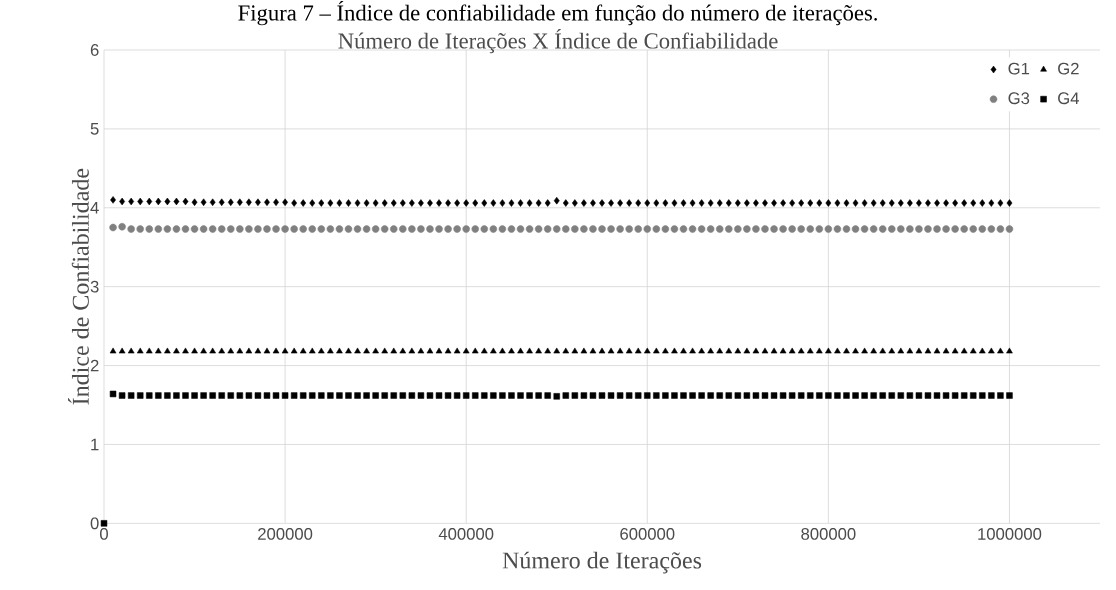  I want to click on y-tick-label: 2, so click(94, 365).